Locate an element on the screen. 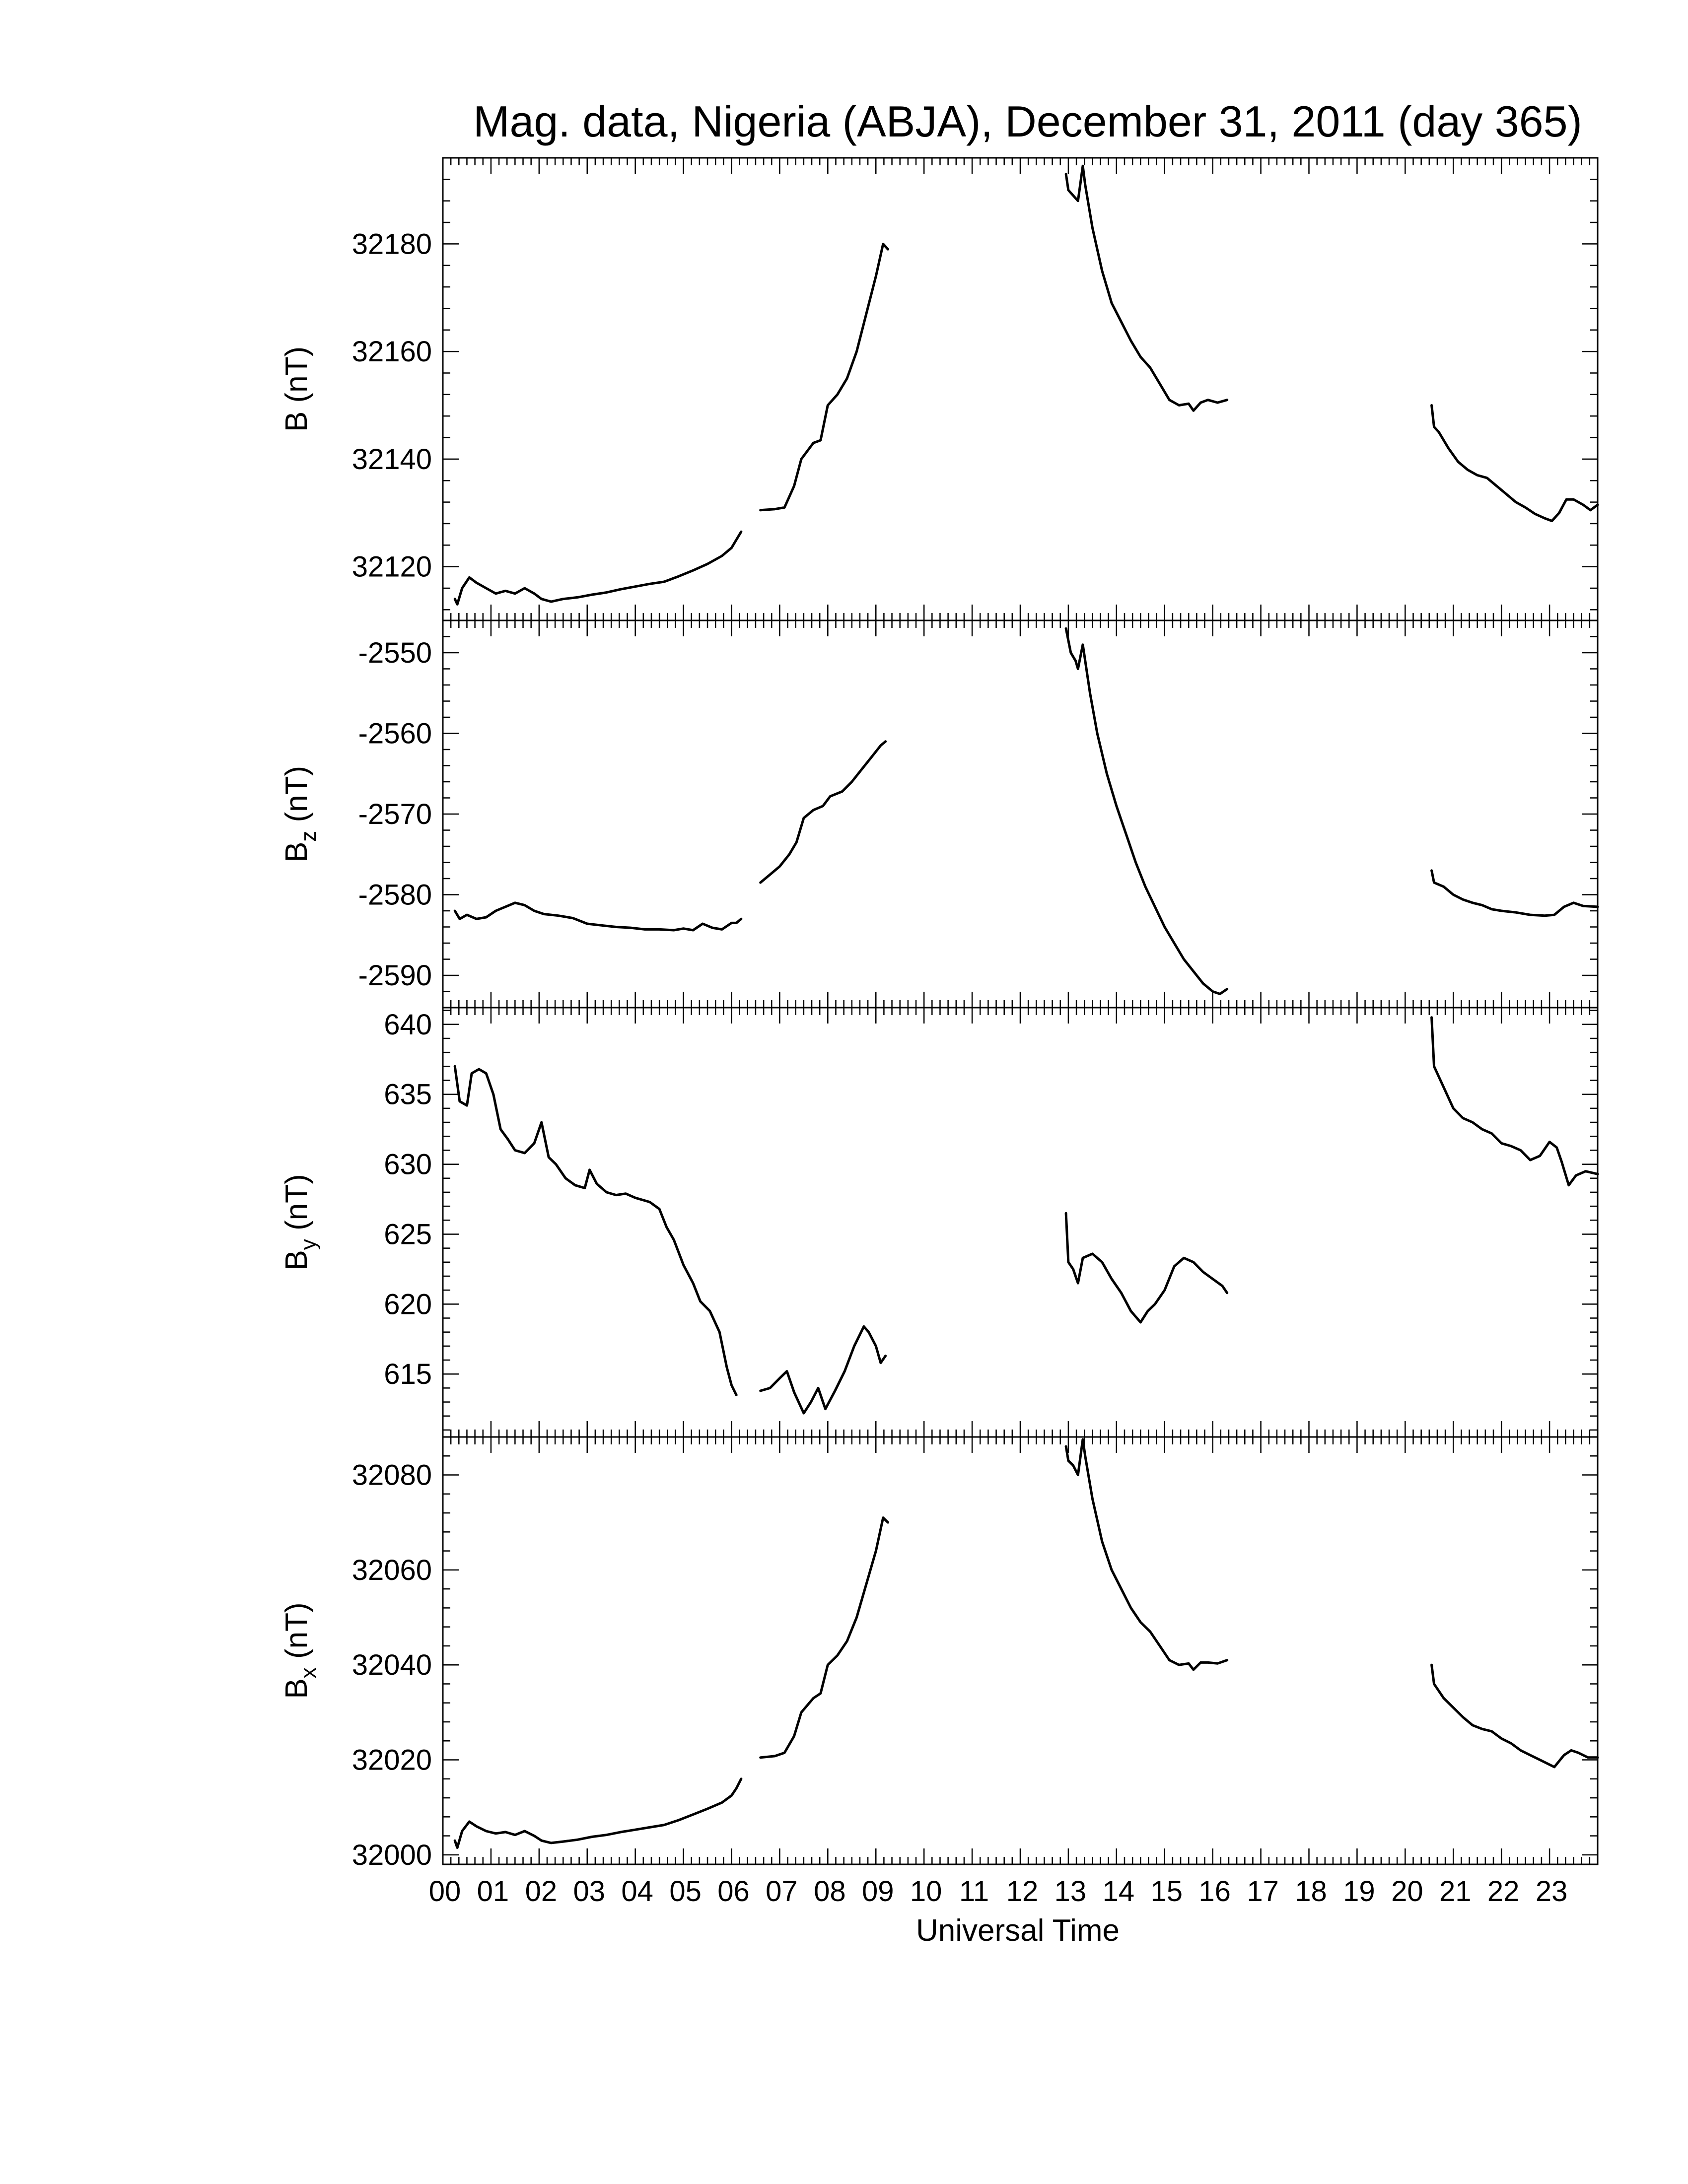 This screenshot has height=2184, width=1688. x-tick-label: 01 is located at coordinates (493, 1891).